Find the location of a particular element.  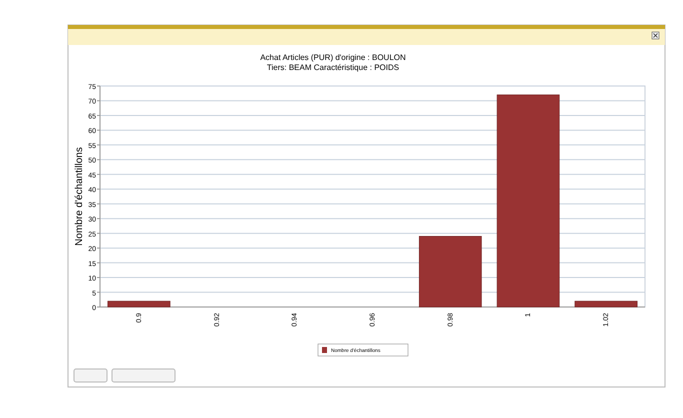

chart-title: Achat Articles (PUR) d'origine : BOULON is located at coordinates (333, 57).